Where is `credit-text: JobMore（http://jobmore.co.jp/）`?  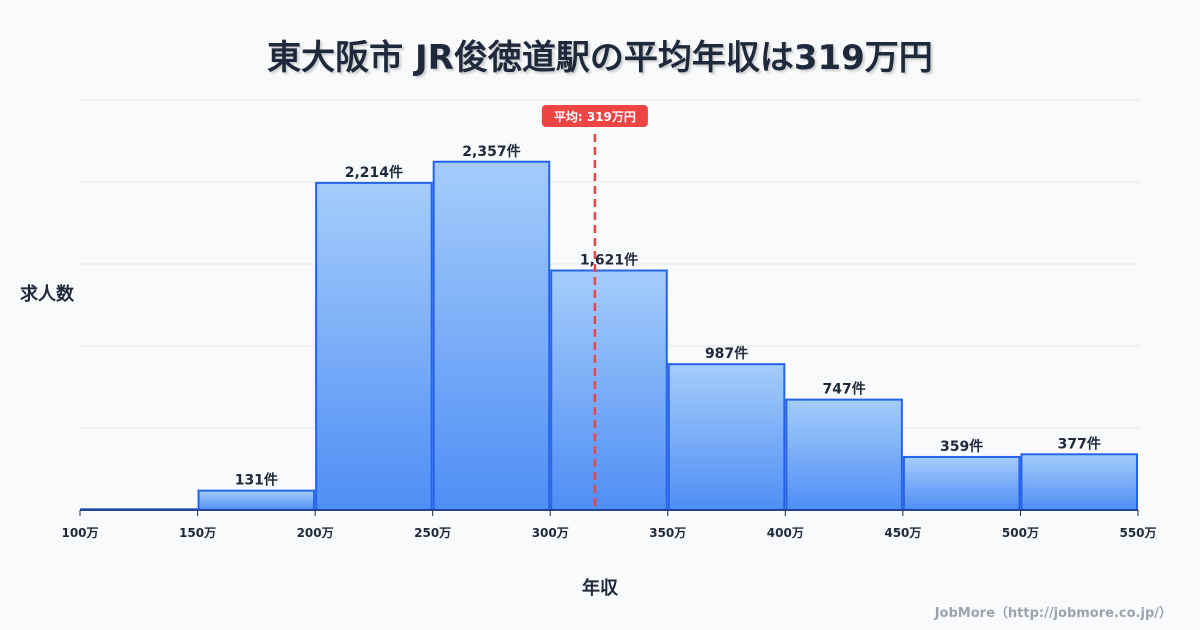
credit-text: JobMore（http://jobmore.co.jp/） is located at coordinates (1053, 613).